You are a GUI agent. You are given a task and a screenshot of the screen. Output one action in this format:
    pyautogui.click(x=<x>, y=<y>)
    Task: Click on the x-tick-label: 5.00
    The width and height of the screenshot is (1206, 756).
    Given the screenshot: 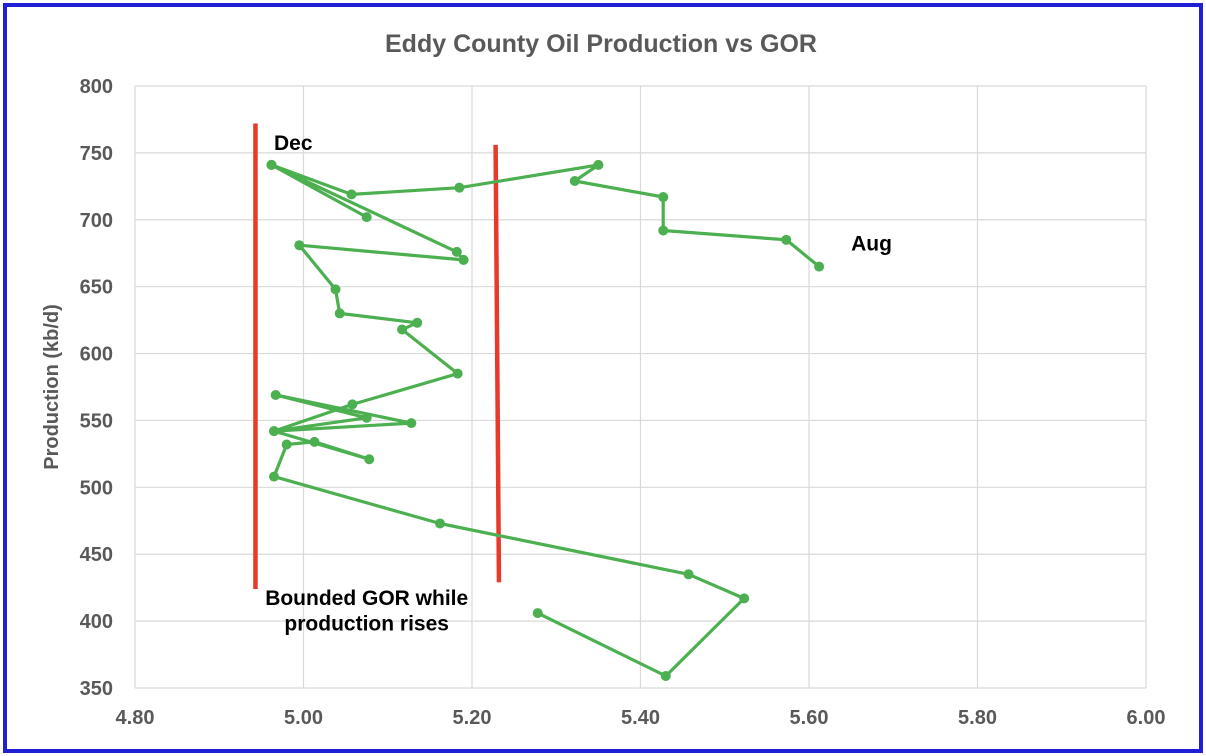 What is the action you would take?
    pyautogui.click(x=303, y=718)
    